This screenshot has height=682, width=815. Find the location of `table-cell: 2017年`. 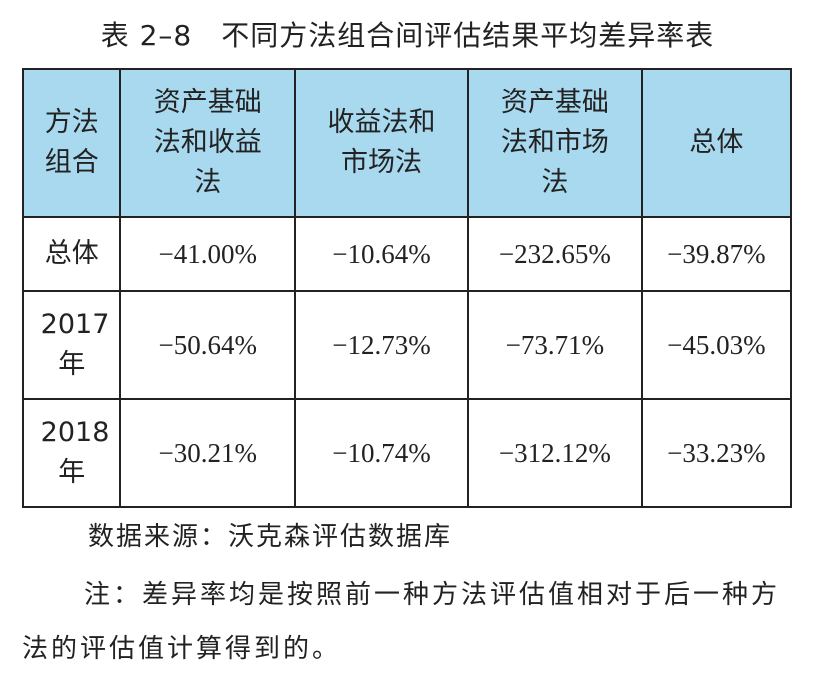

table-cell: 2017年 is located at coordinates (71, 345).